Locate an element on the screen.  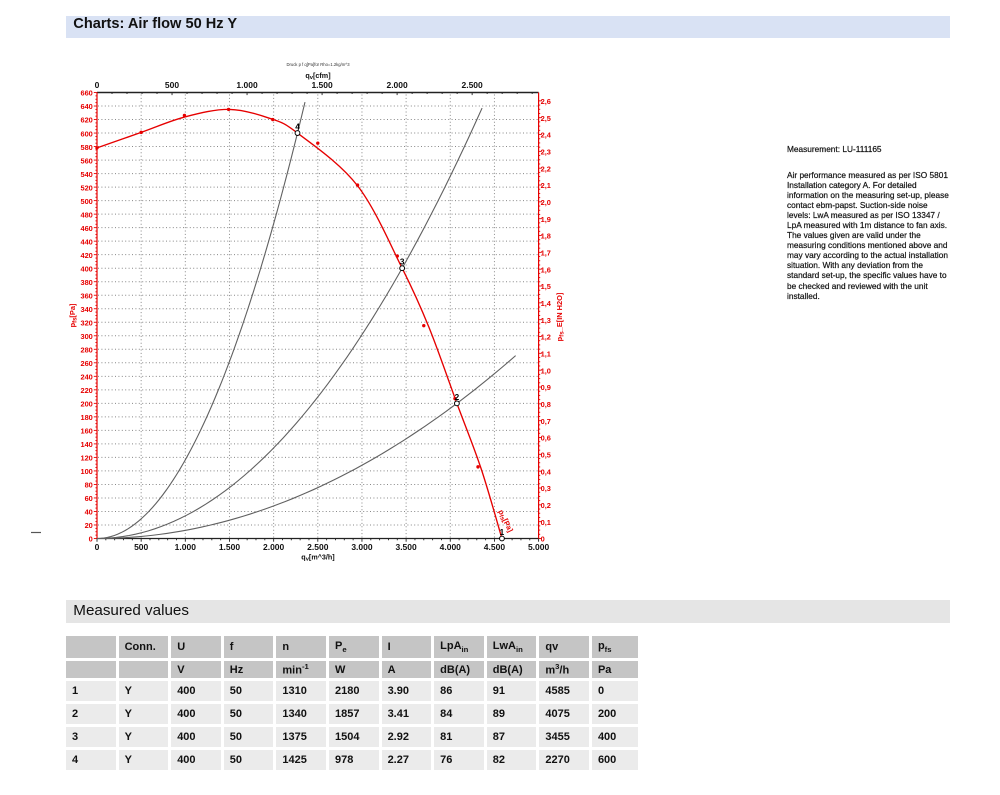
svg-text: 600 is located at coordinates (86, 133).